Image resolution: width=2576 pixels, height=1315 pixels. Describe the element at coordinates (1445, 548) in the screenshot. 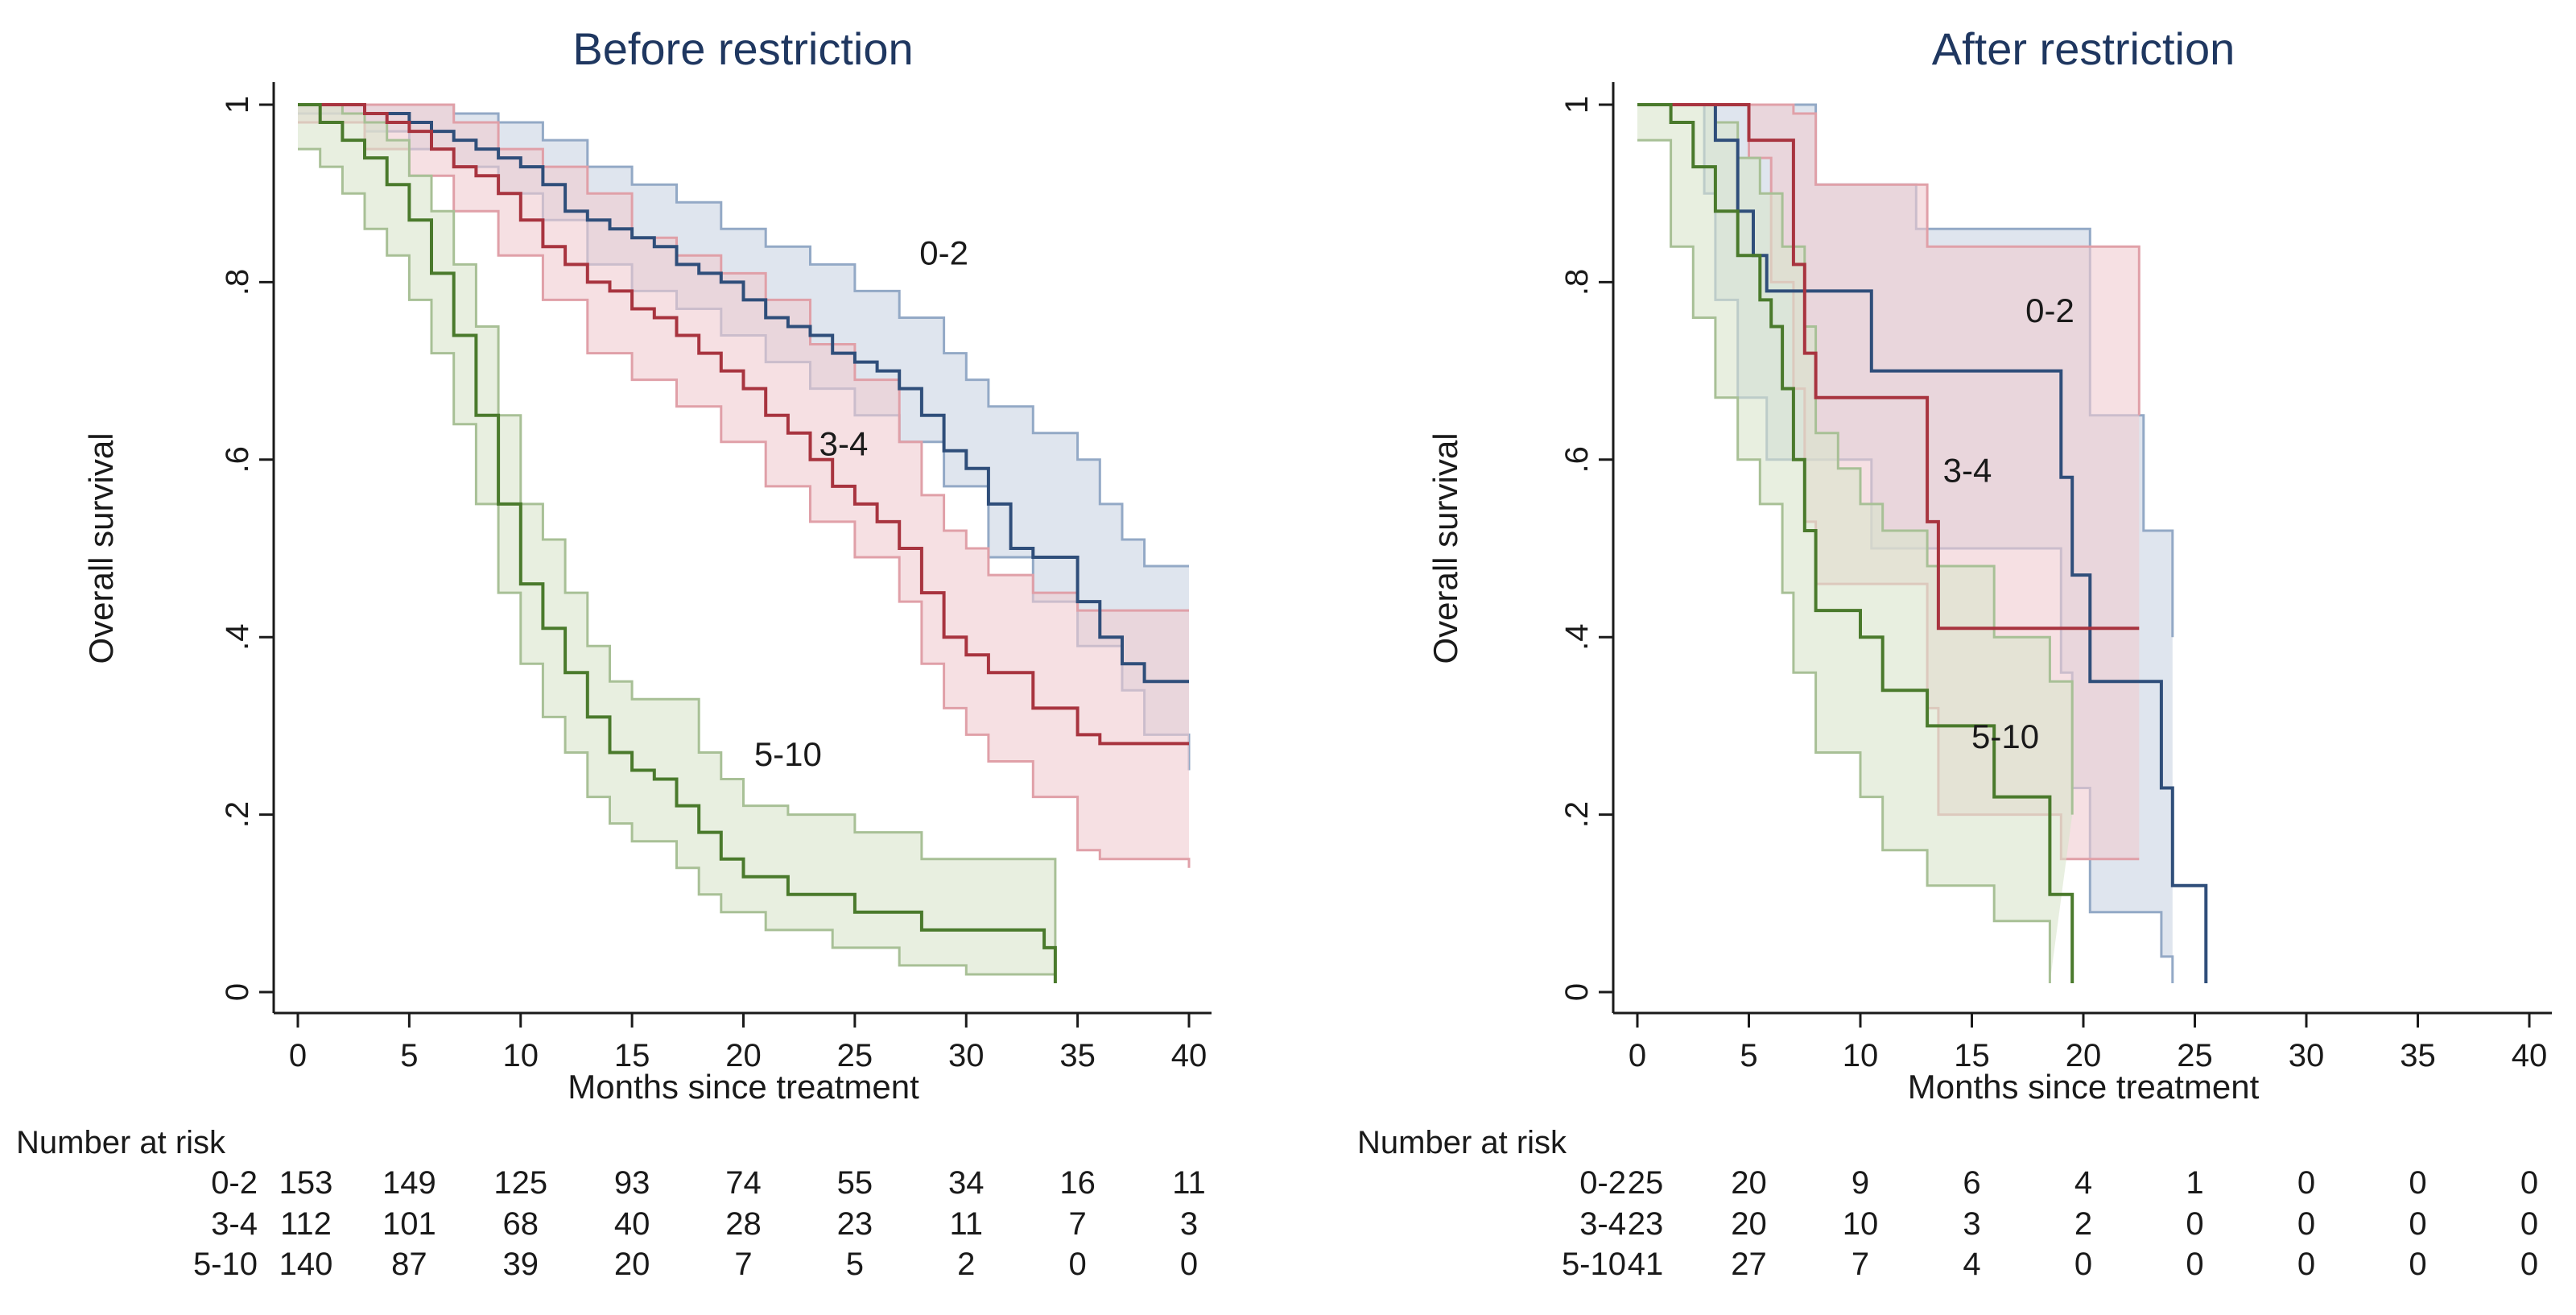

I see `y-axis-label: Overall survival` at that location.